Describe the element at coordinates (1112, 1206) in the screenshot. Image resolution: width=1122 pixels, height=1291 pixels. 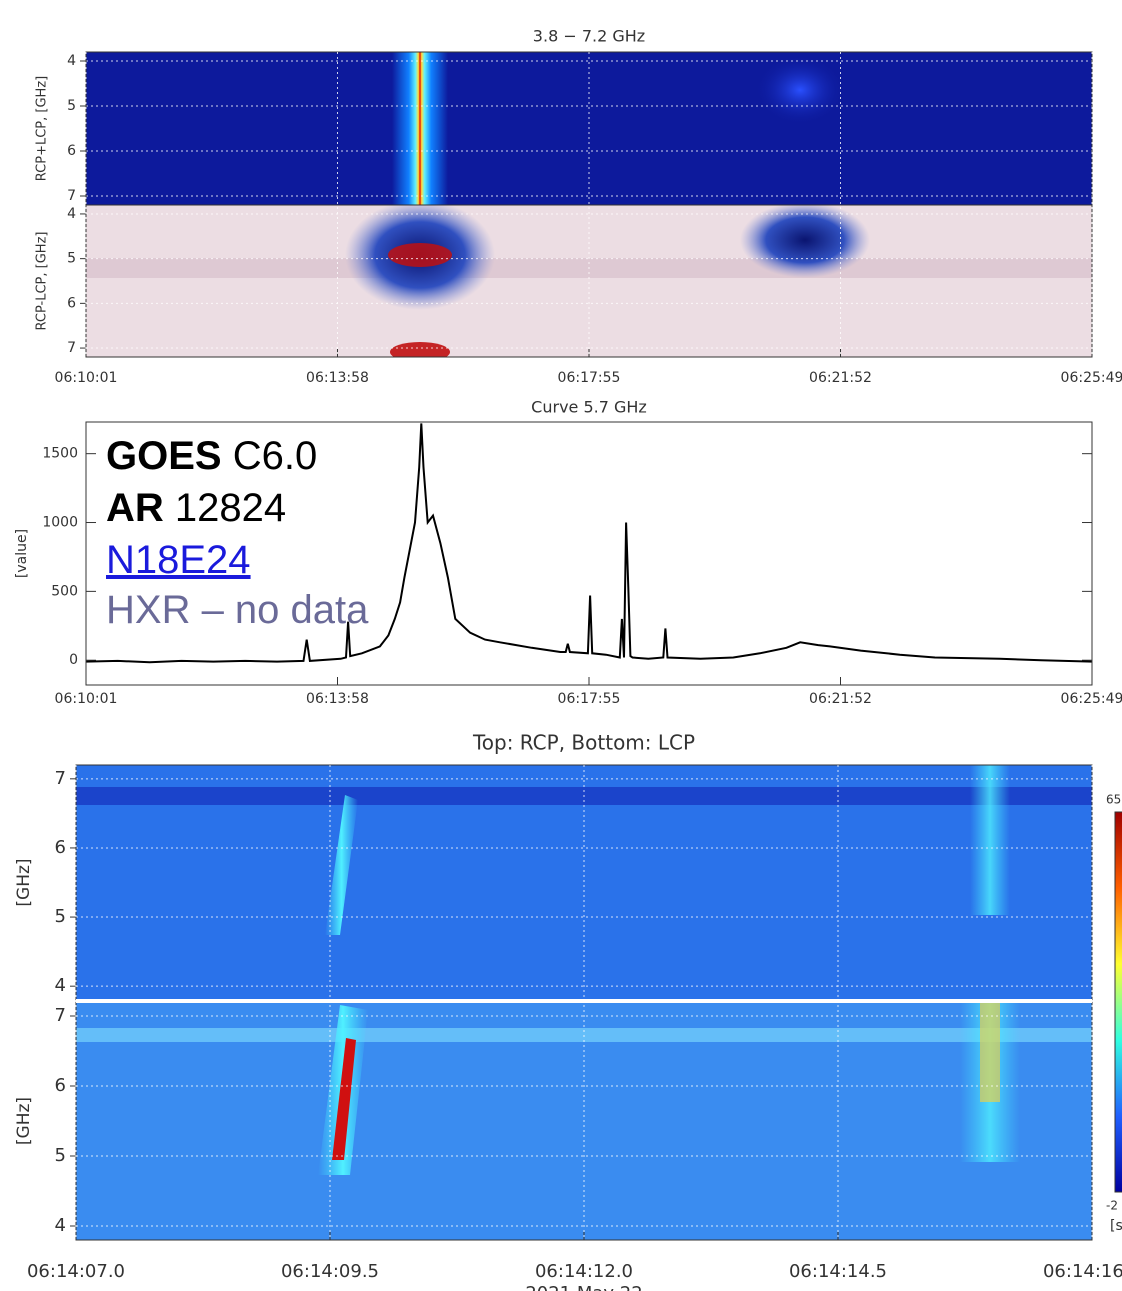
I see `colorbar-label: -2` at that location.